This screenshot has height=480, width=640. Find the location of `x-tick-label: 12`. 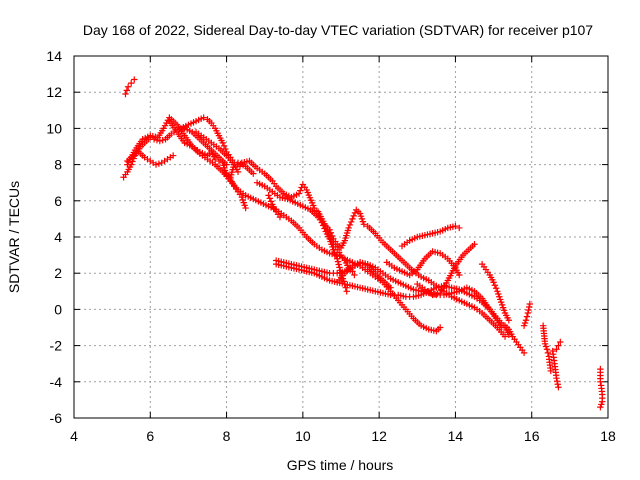

x-tick-label: 12 is located at coordinates (379, 436).